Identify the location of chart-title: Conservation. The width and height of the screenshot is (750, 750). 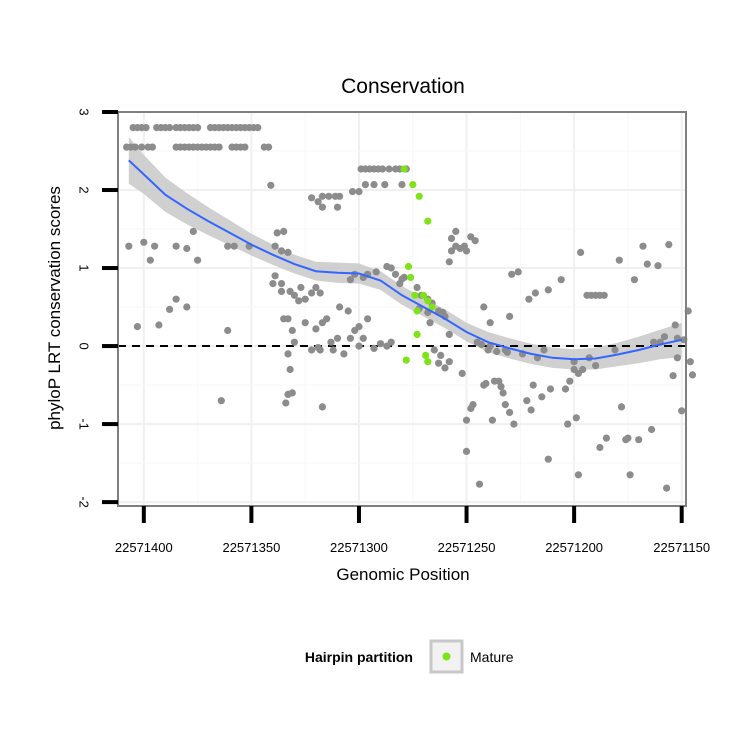
(403, 86).